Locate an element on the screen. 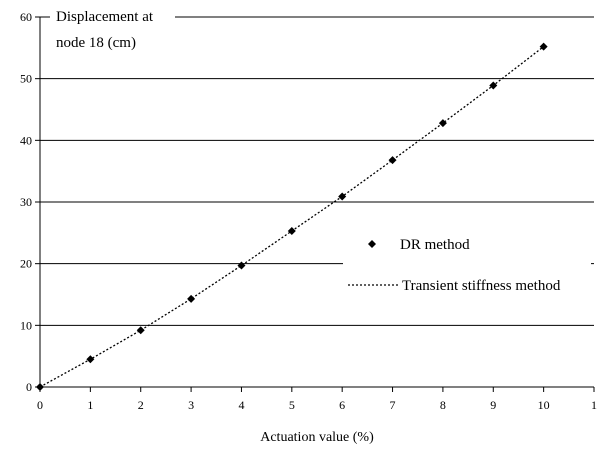 Image resolution: width=602 pixels, height=452 pixels. y-axis-label-background is located at coordinates (112, 29).